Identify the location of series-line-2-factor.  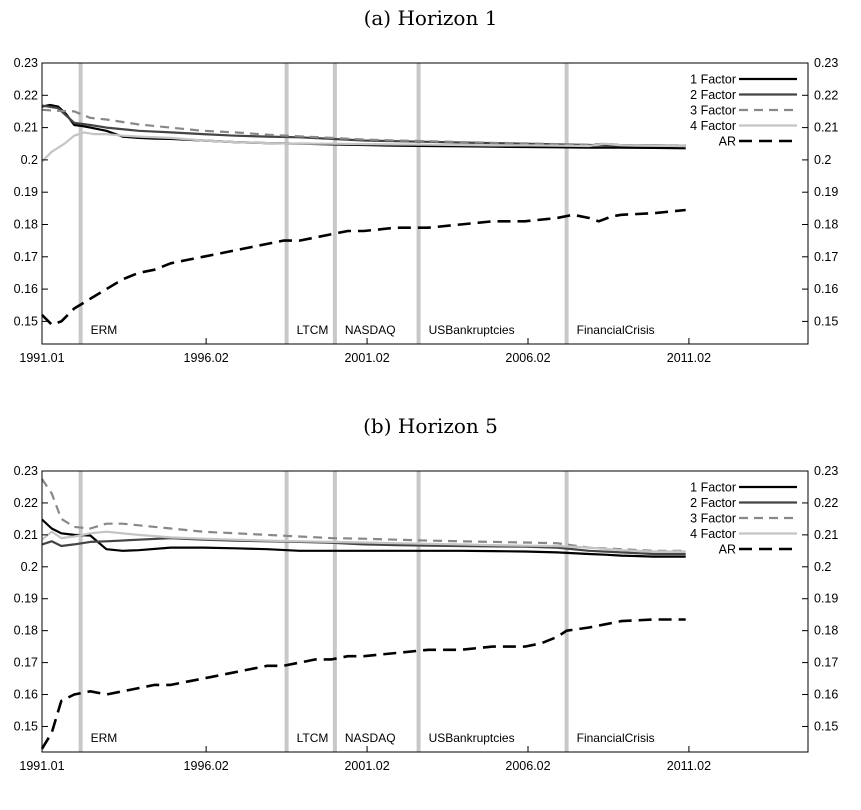
(363, 125).